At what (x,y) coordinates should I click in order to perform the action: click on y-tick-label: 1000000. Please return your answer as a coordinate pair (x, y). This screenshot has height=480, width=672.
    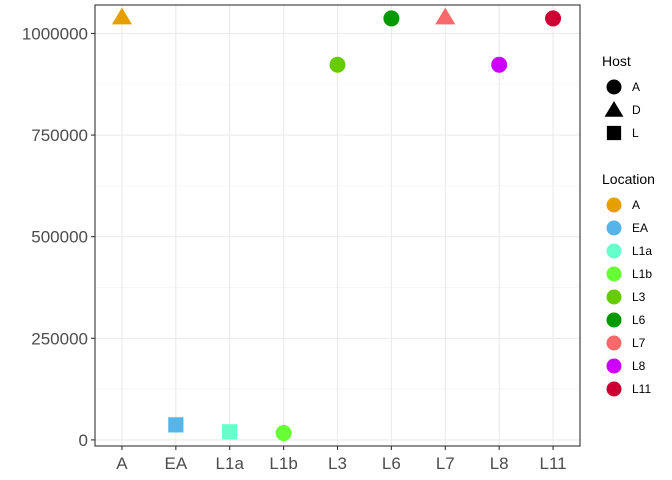
    Looking at the image, I should click on (55, 33).